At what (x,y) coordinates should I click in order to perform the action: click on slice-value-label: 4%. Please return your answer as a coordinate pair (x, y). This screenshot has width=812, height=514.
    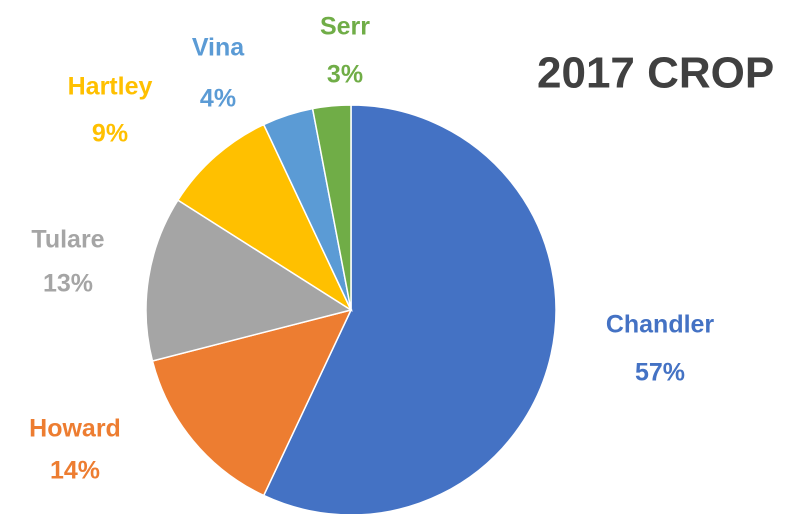
    Looking at the image, I should click on (218, 99).